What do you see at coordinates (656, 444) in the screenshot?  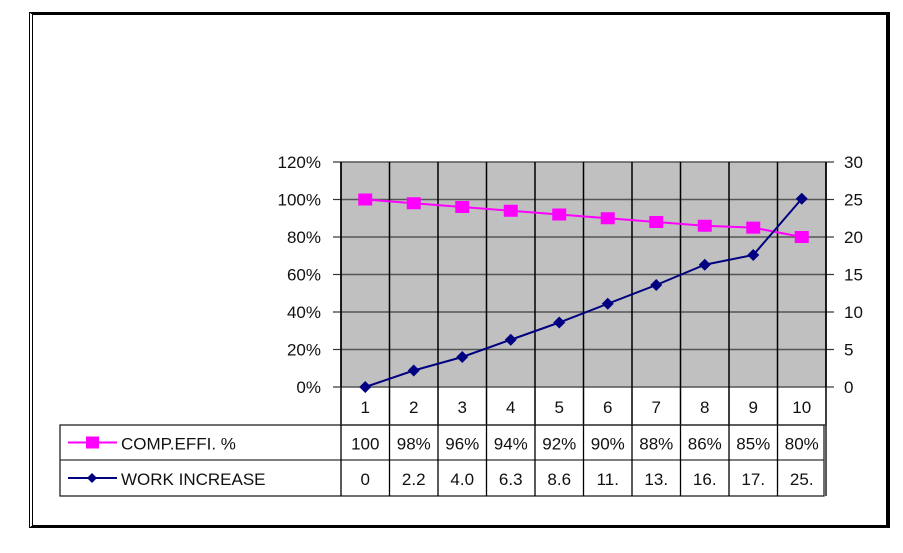 I see `table-cell-value: 88%` at bounding box center [656, 444].